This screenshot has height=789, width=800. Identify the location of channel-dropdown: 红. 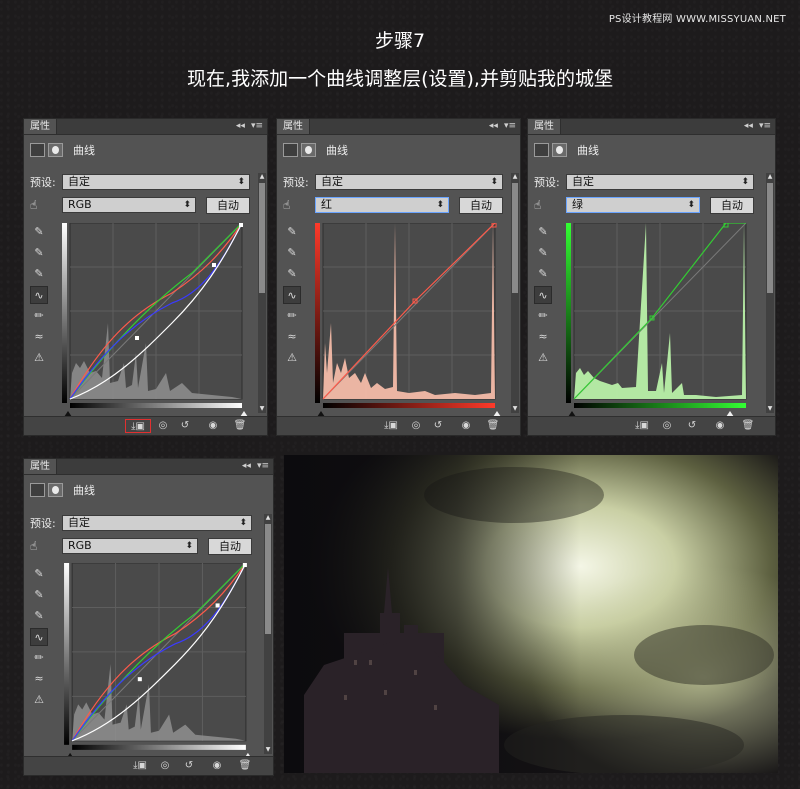
(382, 205).